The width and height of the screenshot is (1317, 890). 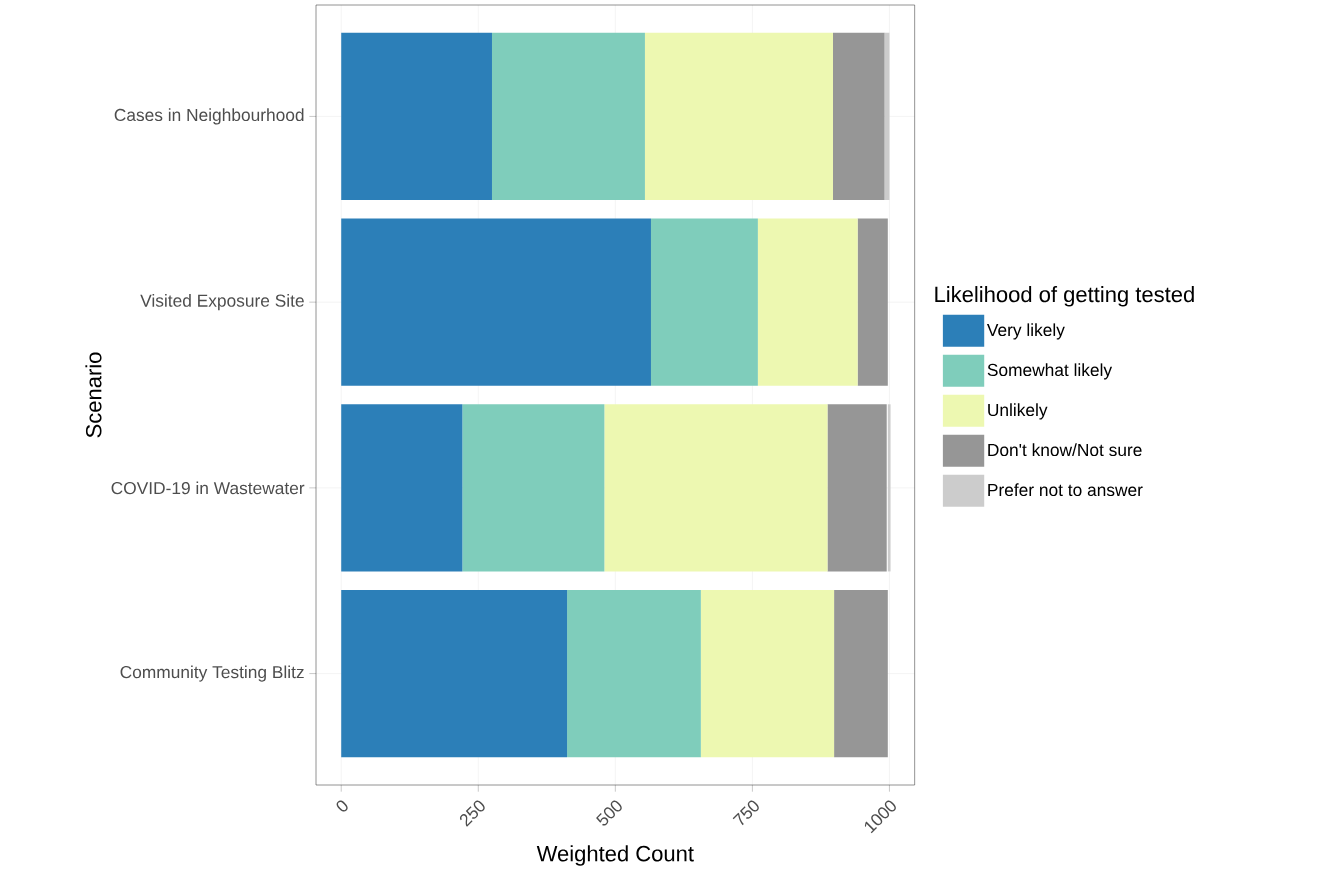 I want to click on legend-label: Prefer not to answer, so click(x=1065, y=490).